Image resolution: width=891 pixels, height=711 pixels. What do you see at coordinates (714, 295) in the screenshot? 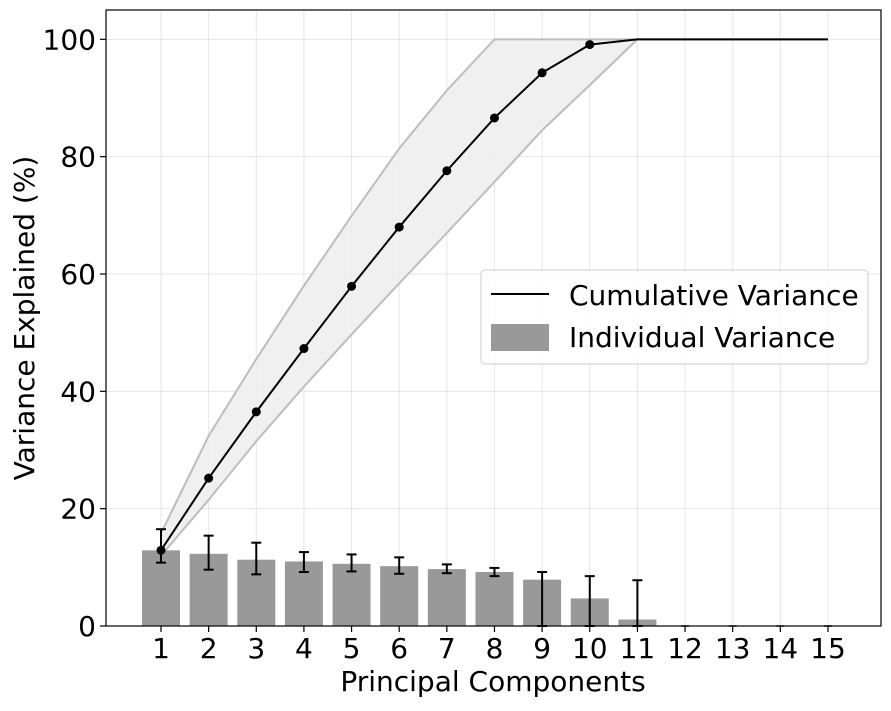
I see `legend-label-cumulative: Cumulative Variance` at bounding box center [714, 295].